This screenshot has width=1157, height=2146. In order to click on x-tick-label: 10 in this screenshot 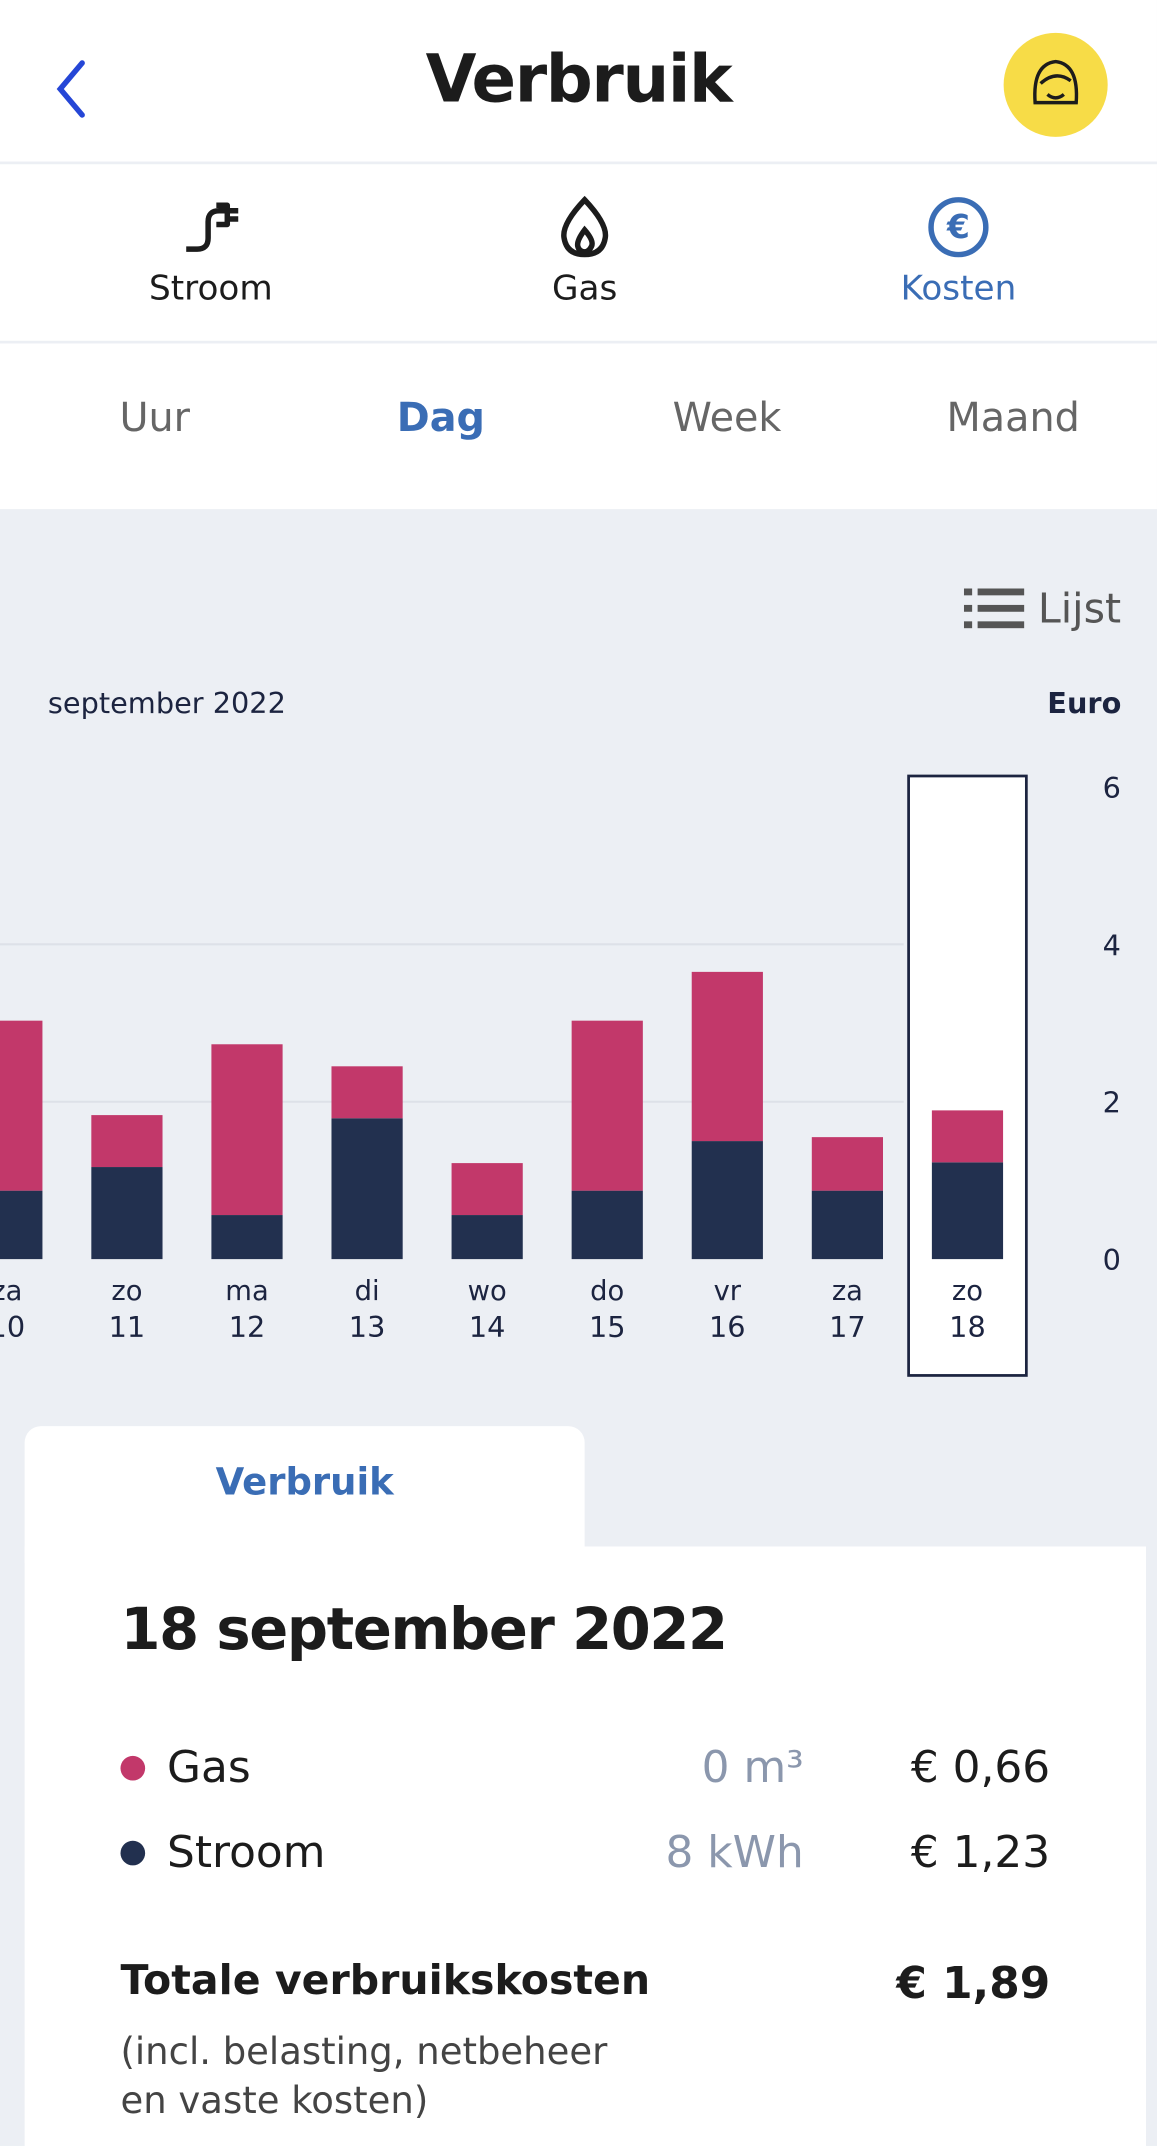, I will do `click(12, 1327)`.